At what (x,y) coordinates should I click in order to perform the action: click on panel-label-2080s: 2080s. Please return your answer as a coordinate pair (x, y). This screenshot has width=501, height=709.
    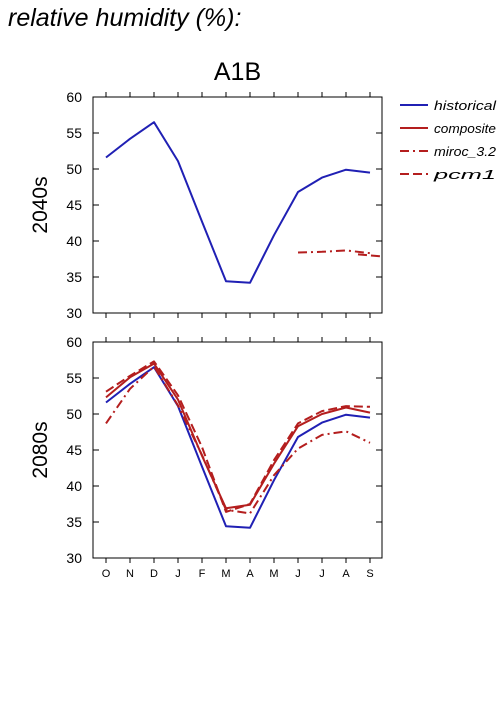
    Looking at the image, I should click on (40, 449).